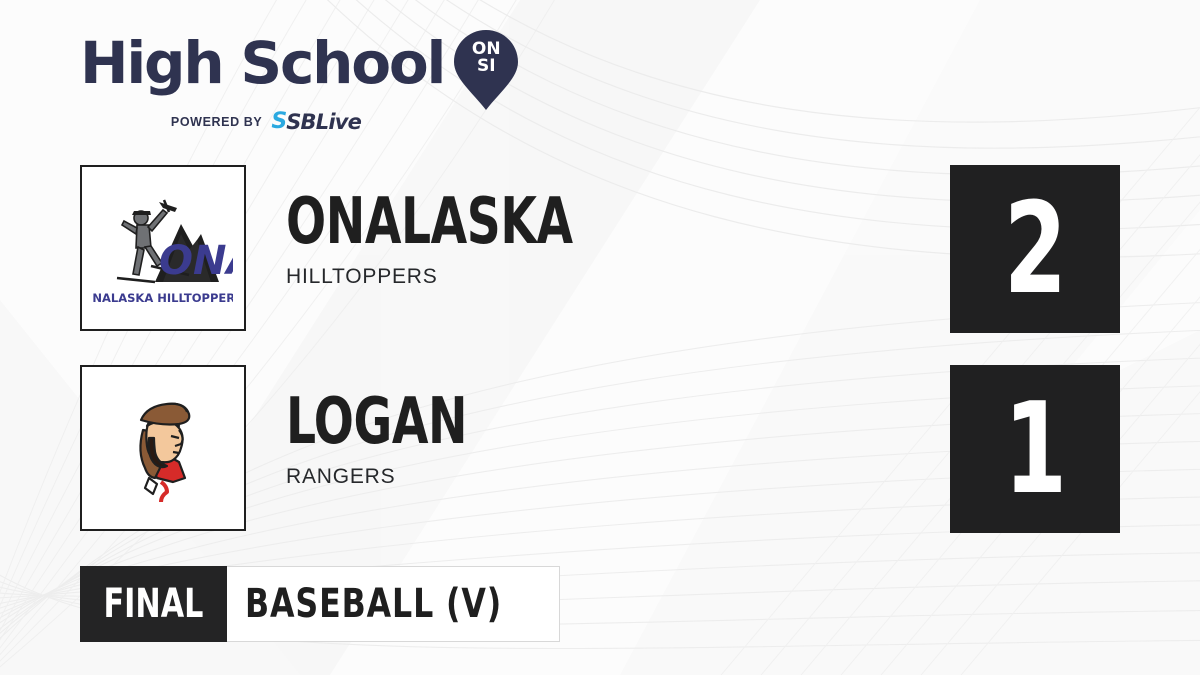 This screenshot has width=1200, height=675. I want to click on brand-title: High School, so click(263, 63).